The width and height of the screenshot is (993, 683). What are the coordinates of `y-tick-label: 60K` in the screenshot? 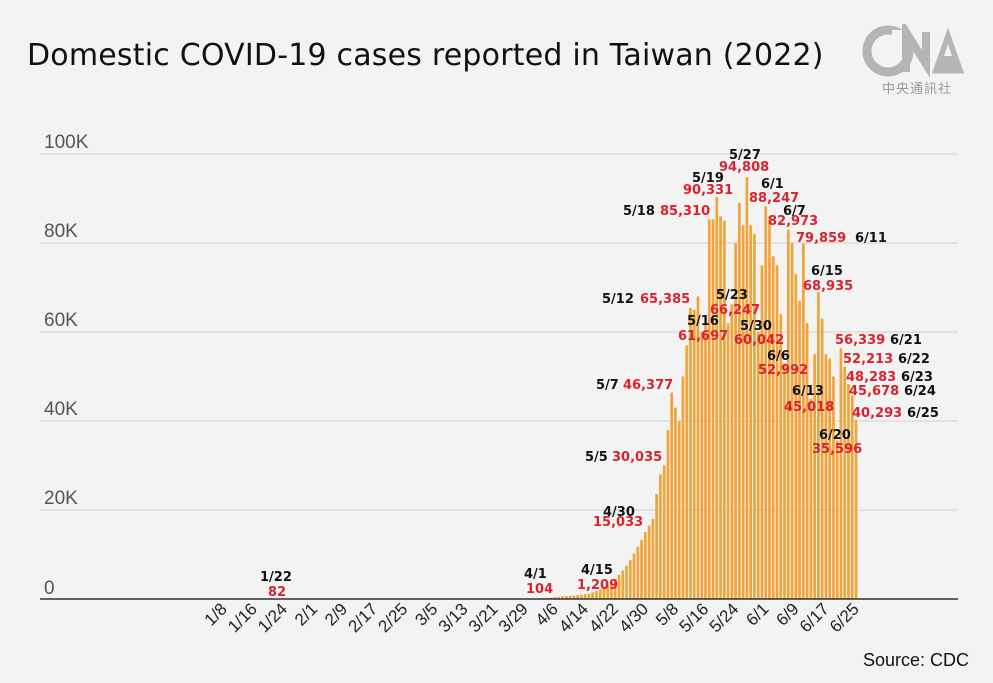 It's located at (61, 320).